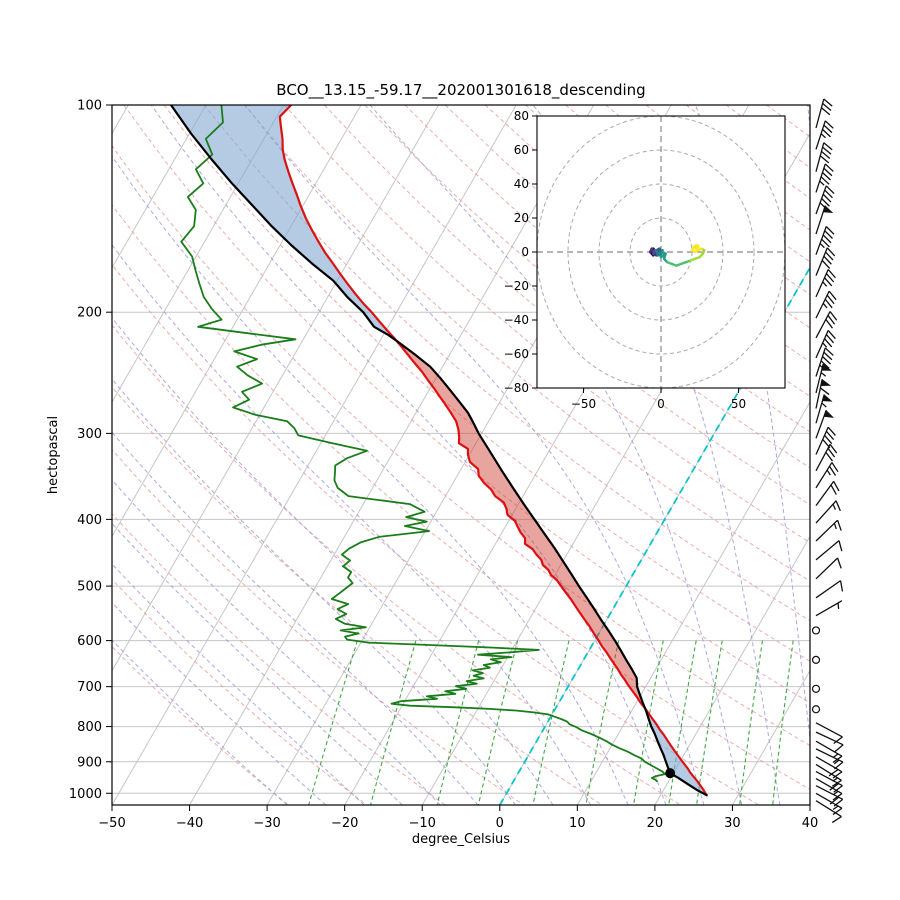 The width and height of the screenshot is (900, 900). What do you see at coordinates (732, 823) in the screenshot?
I see `x-tick-label: 30` at bounding box center [732, 823].